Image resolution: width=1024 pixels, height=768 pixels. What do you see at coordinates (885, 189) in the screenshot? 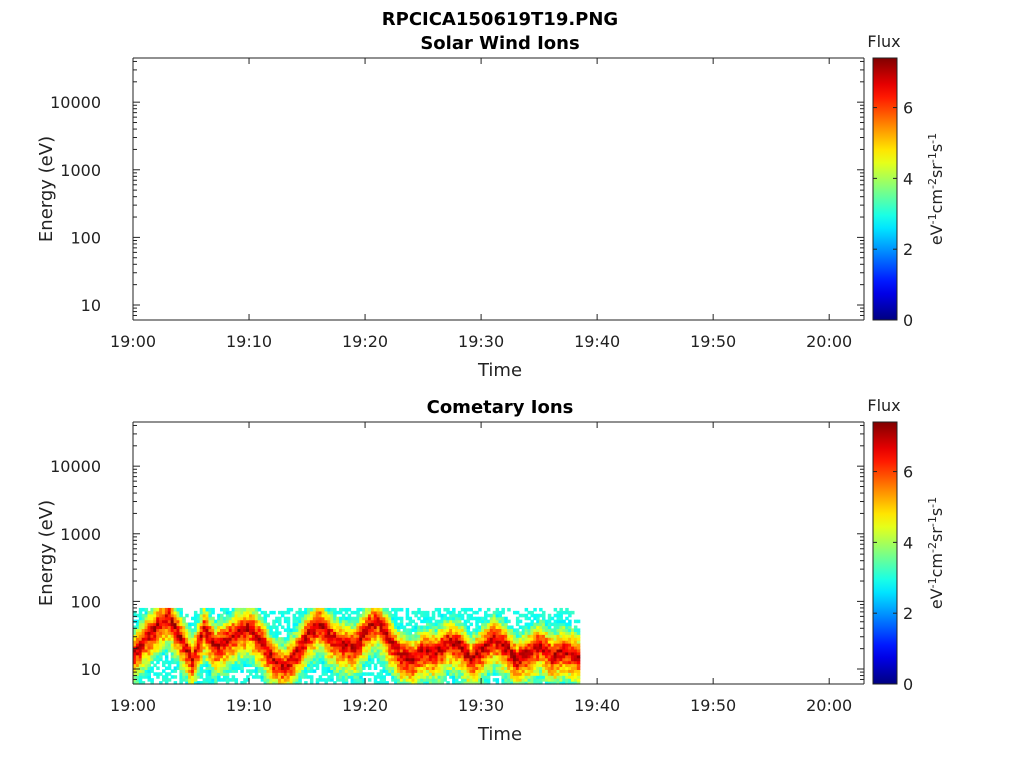
I see `colorbar` at bounding box center [885, 189].